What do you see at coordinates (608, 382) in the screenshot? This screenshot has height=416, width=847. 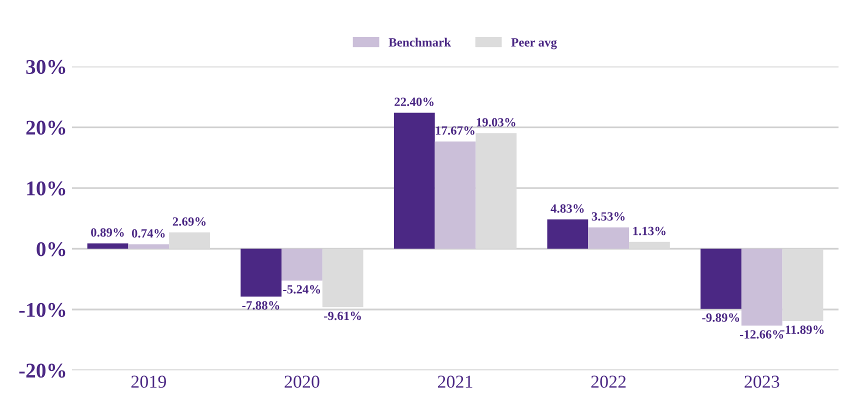 I see `x-tick-label: 2022` at bounding box center [608, 382].